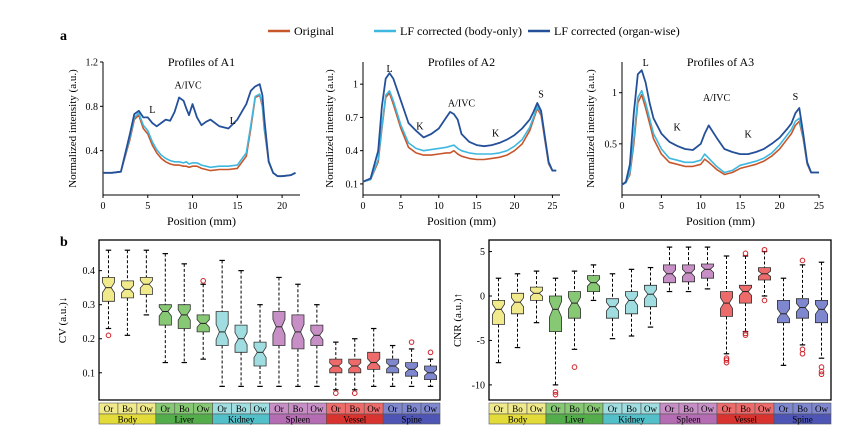  I want to click on box-spleen-or, so click(279, 331).